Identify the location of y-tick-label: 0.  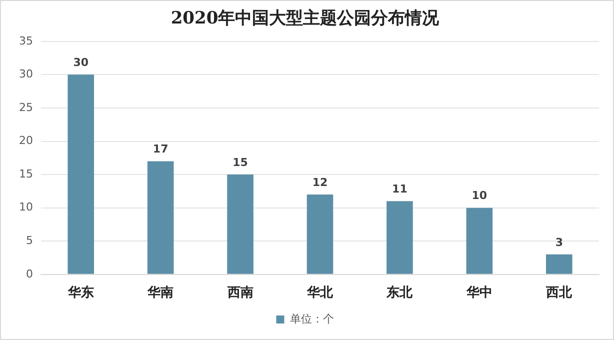
(29, 273).